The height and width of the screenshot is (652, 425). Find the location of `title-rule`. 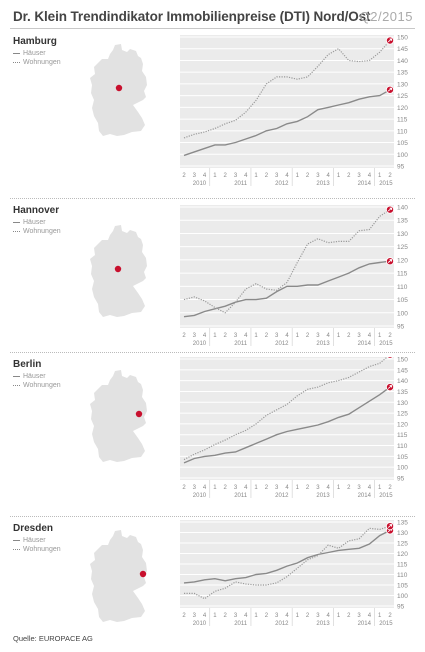

title-rule is located at coordinates (212, 28).